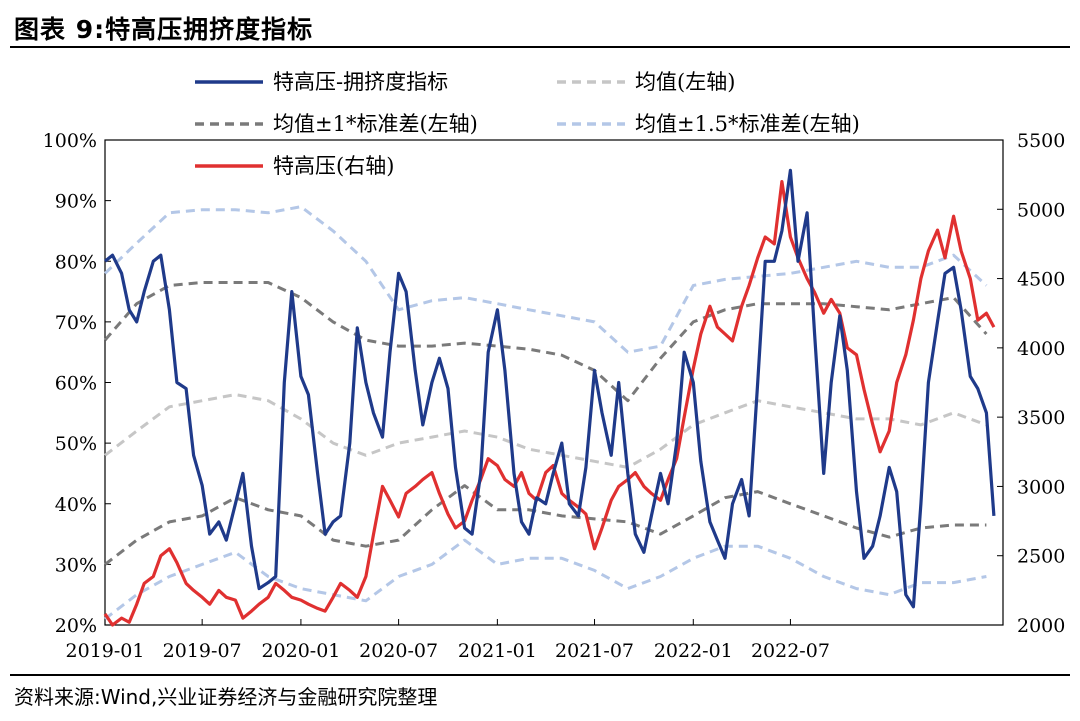 The image size is (1080, 721). I want to click on legend-label-3: 均值±1.5*标准差(左轴), so click(747, 124).